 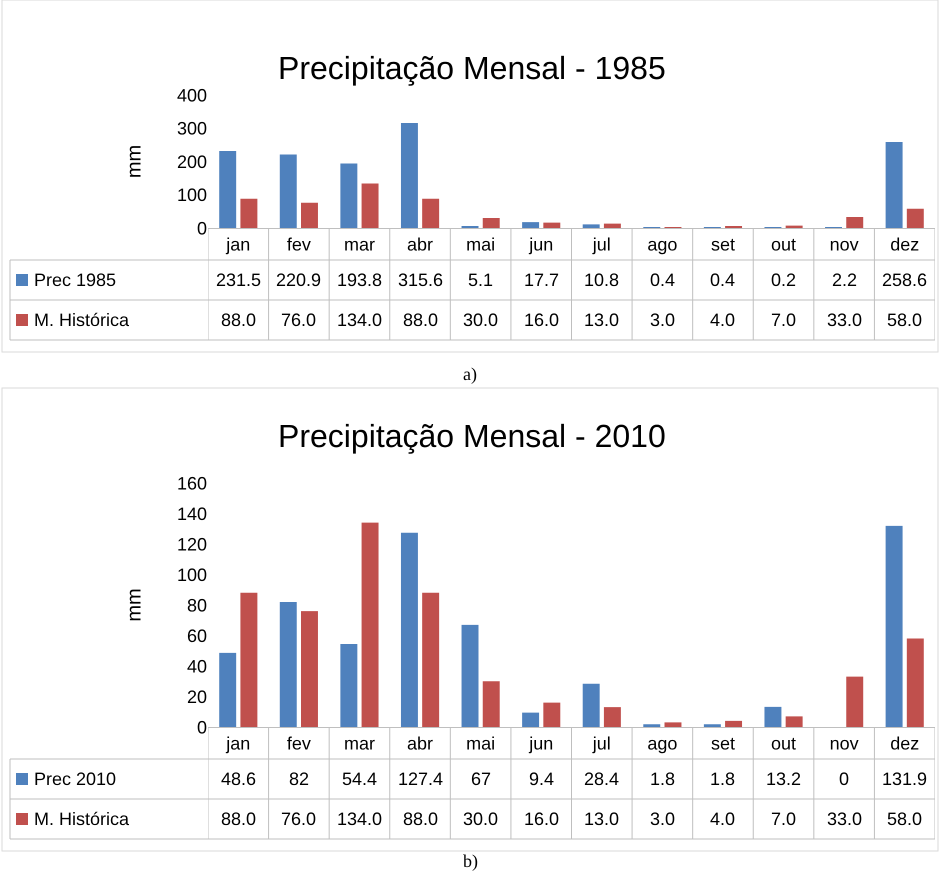 What do you see at coordinates (299, 779) in the screenshot?
I see `data-label: 82` at bounding box center [299, 779].